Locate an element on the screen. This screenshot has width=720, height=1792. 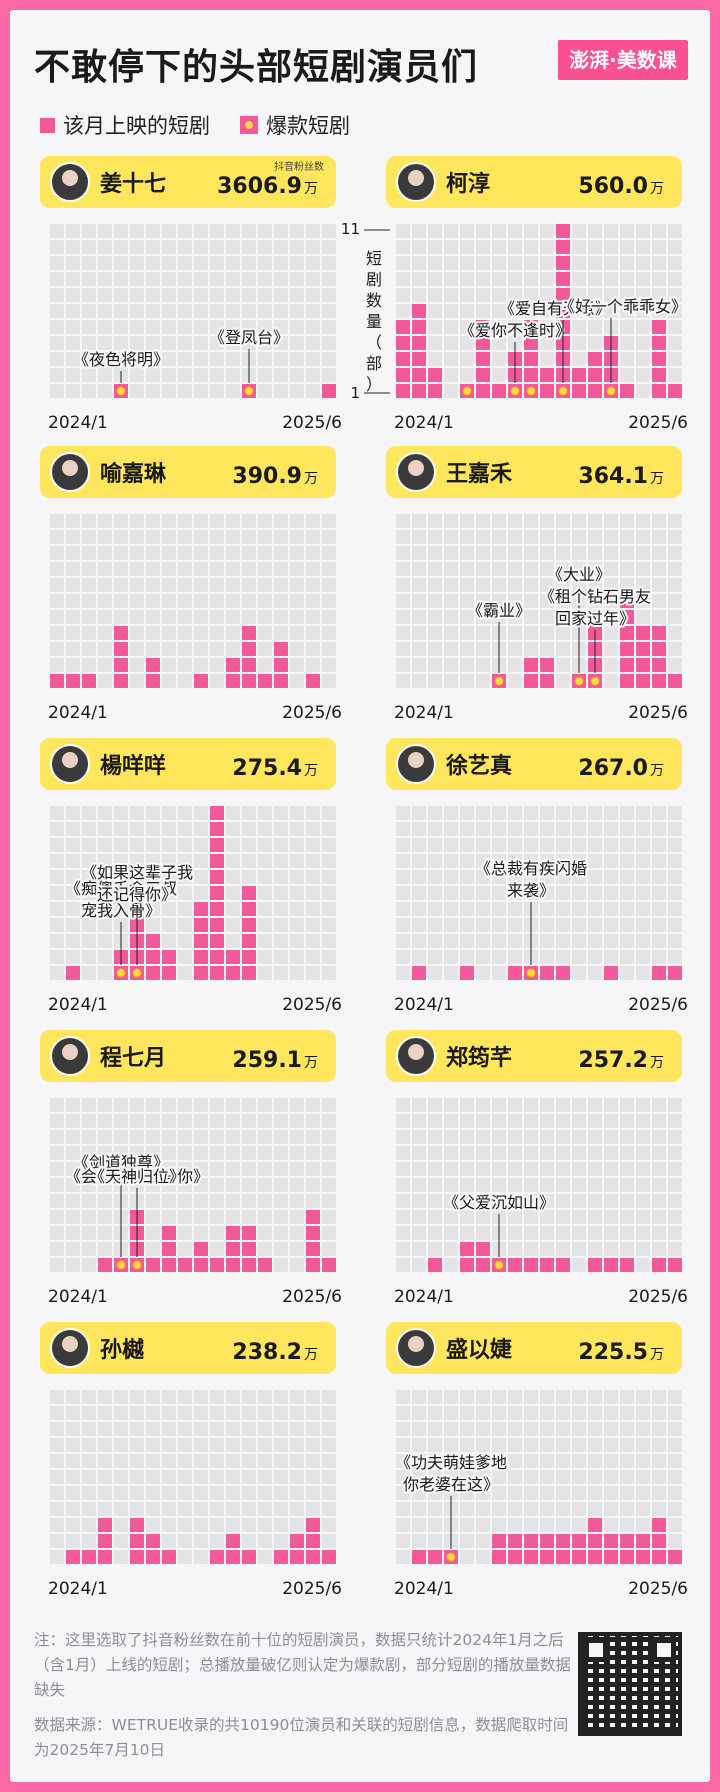
hit-burst-icon is located at coordinates (531, 973).